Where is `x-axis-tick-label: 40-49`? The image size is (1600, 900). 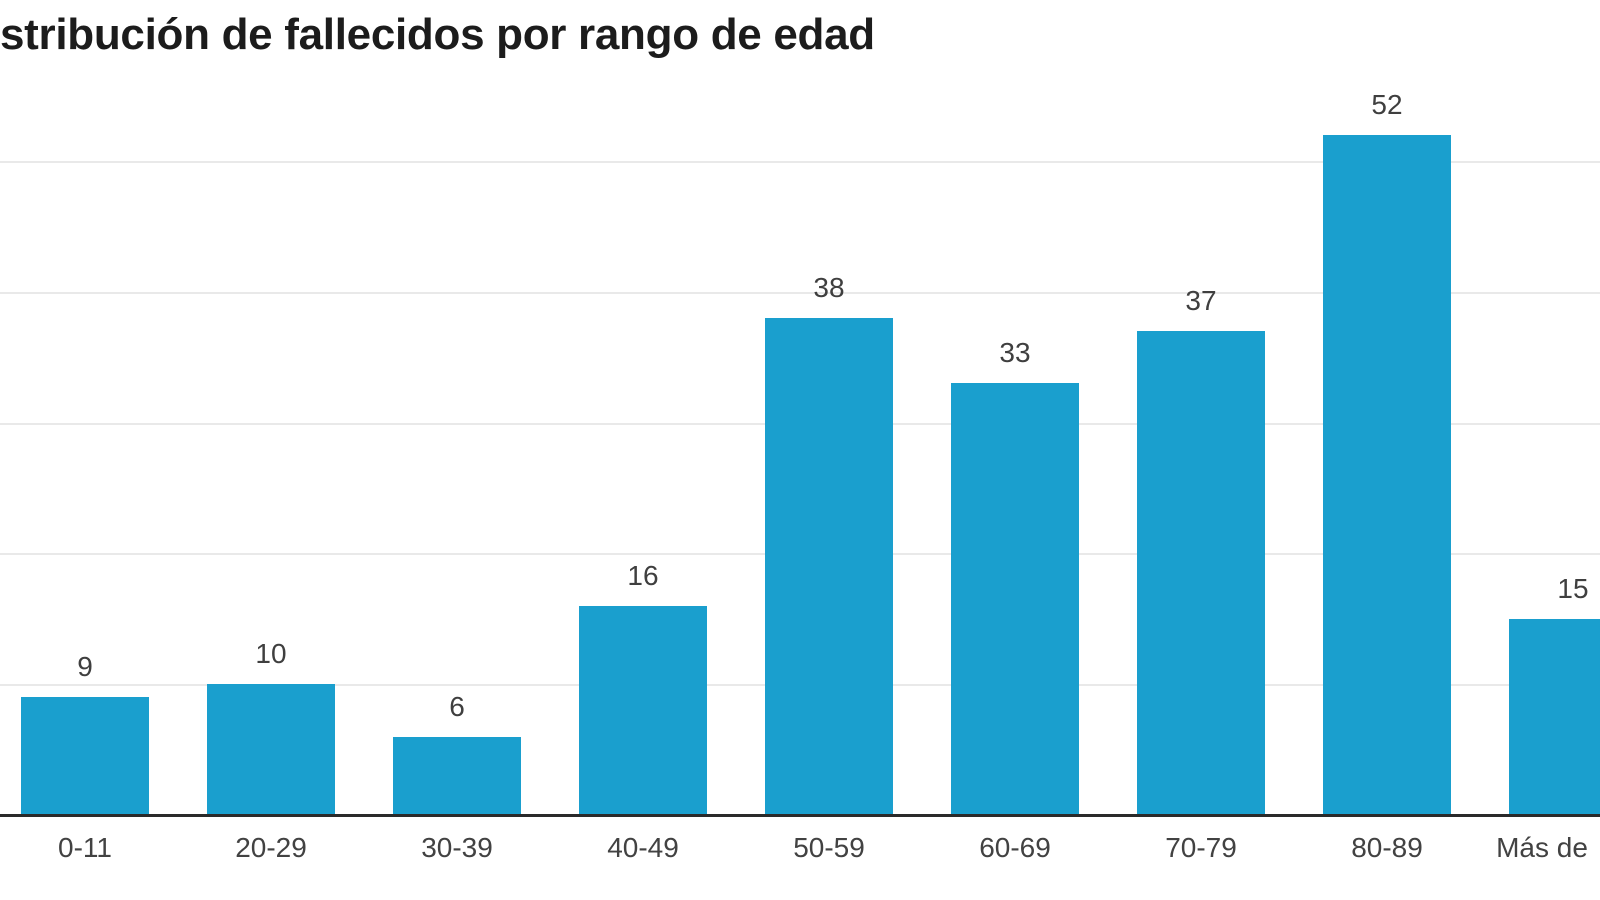
x-axis-tick-label: 40-49 is located at coordinates (643, 847).